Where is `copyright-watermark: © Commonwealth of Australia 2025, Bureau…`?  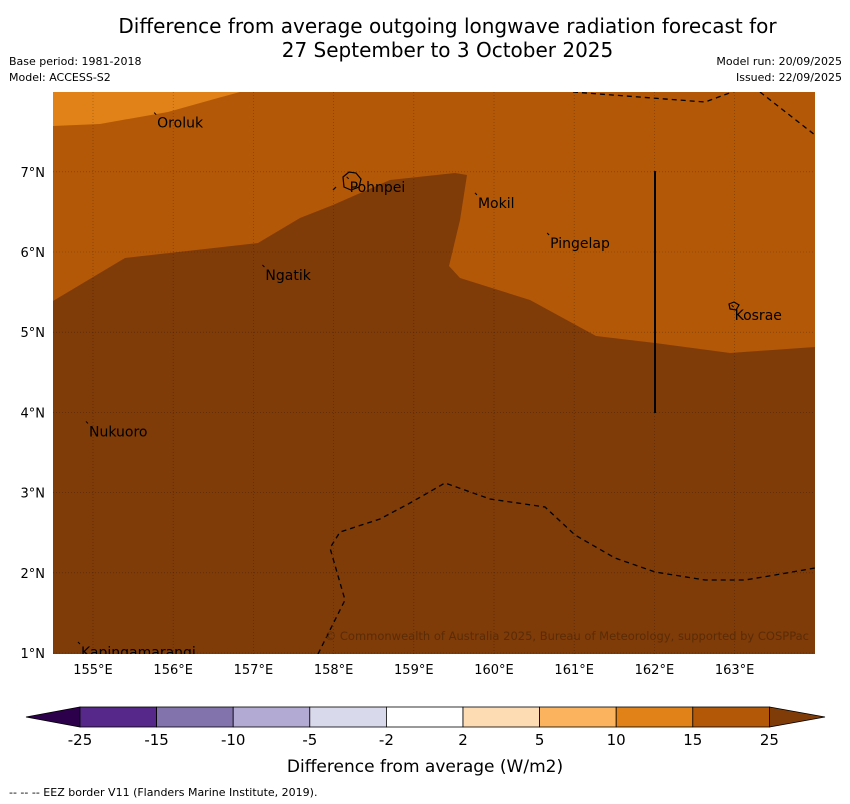
copyright-watermark: © Commonwealth of Australia 2025, Bureau… is located at coordinates (567, 636).